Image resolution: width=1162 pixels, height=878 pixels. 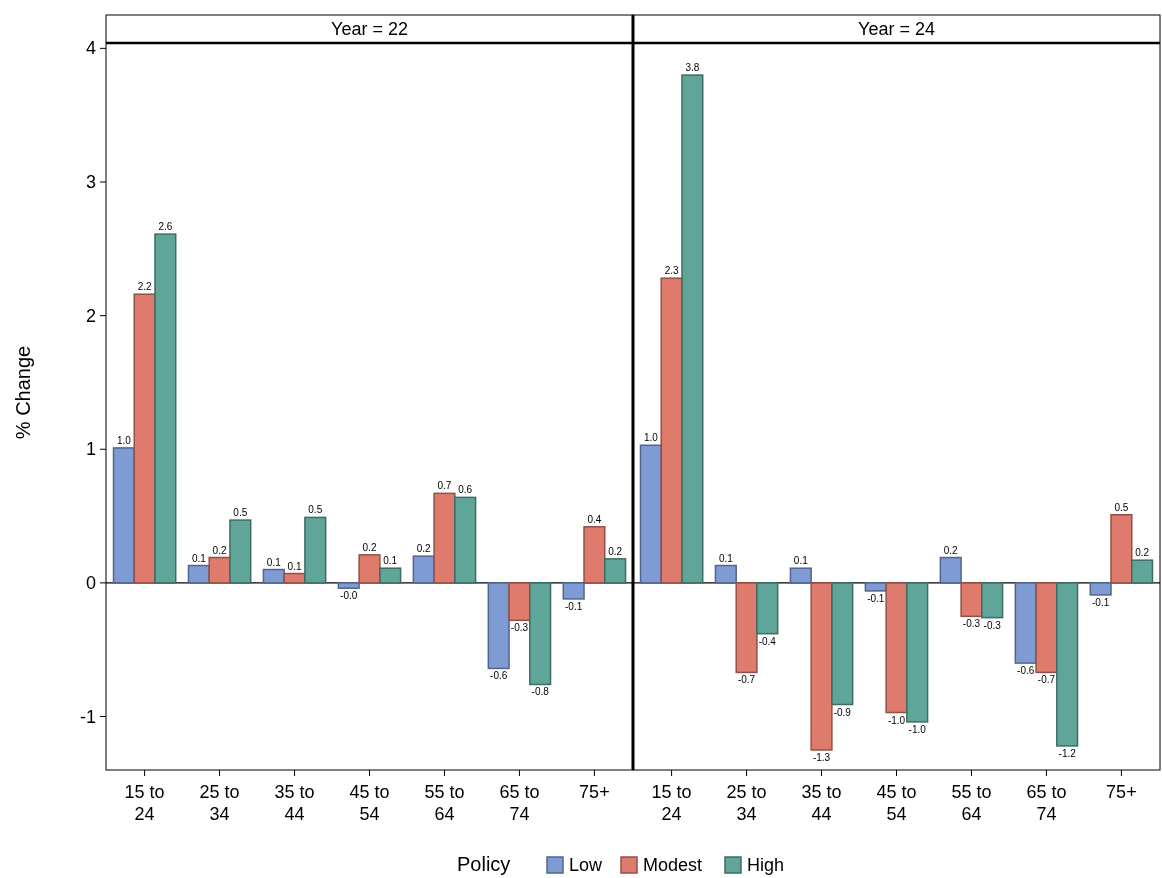 What do you see at coordinates (499, 676) in the screenshot?
I see `data-label: -0.6` at bounding box center [499, 676].